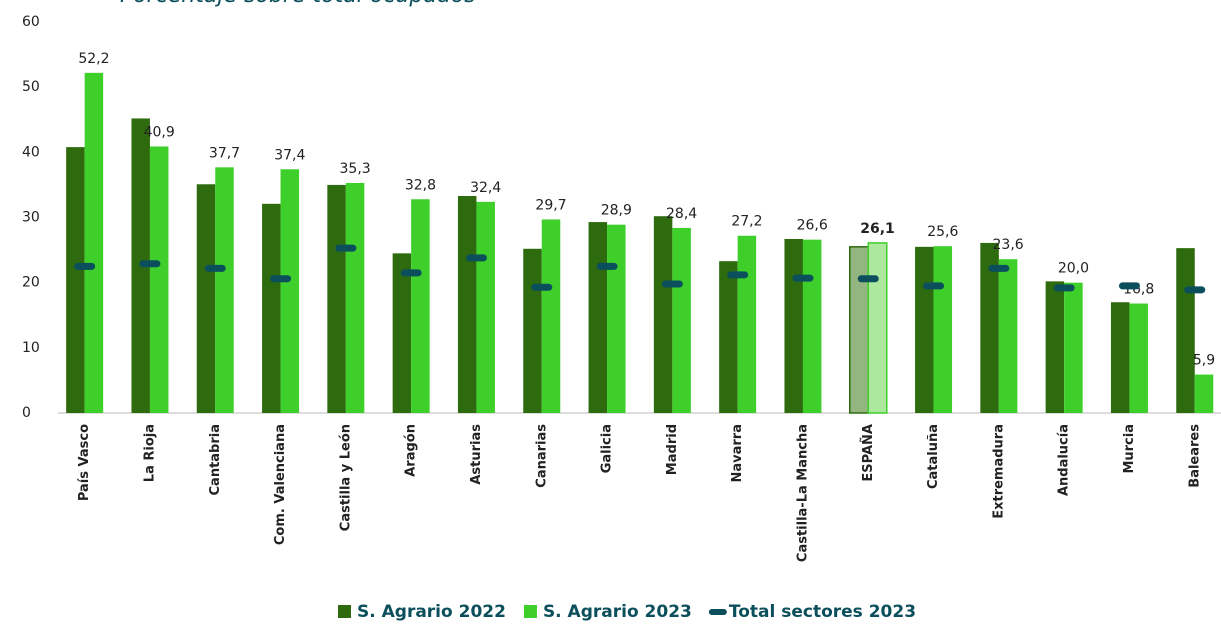 This screenshot has width=1221, height=626. I want to click on legend-label: S. Agrario 2022, so click(431, 612).